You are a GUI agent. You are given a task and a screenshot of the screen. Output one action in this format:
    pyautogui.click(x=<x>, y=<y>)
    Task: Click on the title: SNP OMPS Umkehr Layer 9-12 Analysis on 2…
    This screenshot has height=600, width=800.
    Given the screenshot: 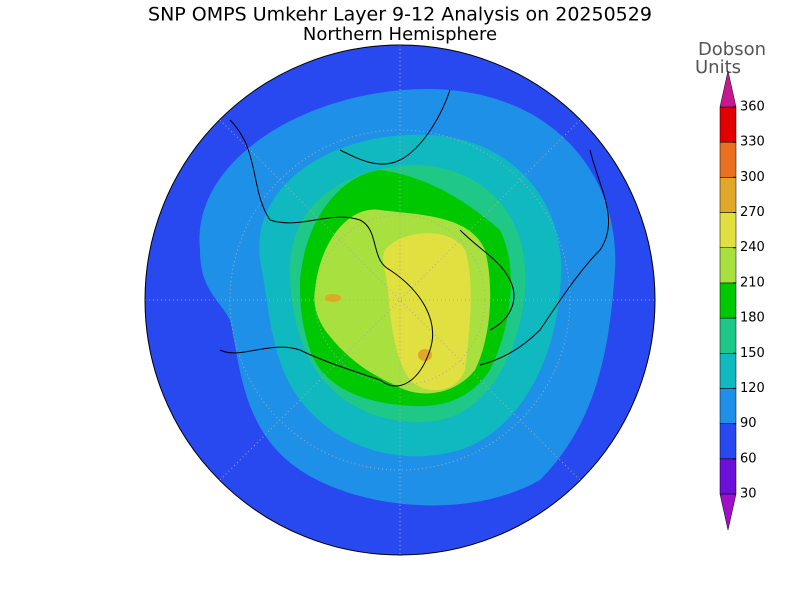 What is the action you would take?
    pyautogui.click(x=400, y=15)
    